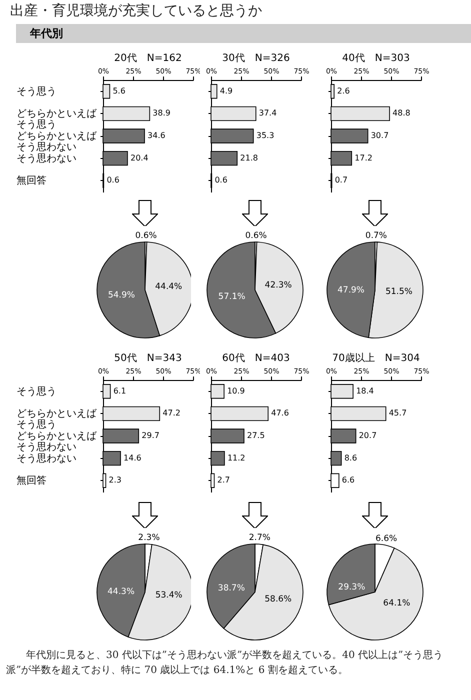 The image size is (471, 700). What do you see at coordinates (115, 480) in the screenshot?
I see `data-label: 2.3` at bounding box center [115, 480].